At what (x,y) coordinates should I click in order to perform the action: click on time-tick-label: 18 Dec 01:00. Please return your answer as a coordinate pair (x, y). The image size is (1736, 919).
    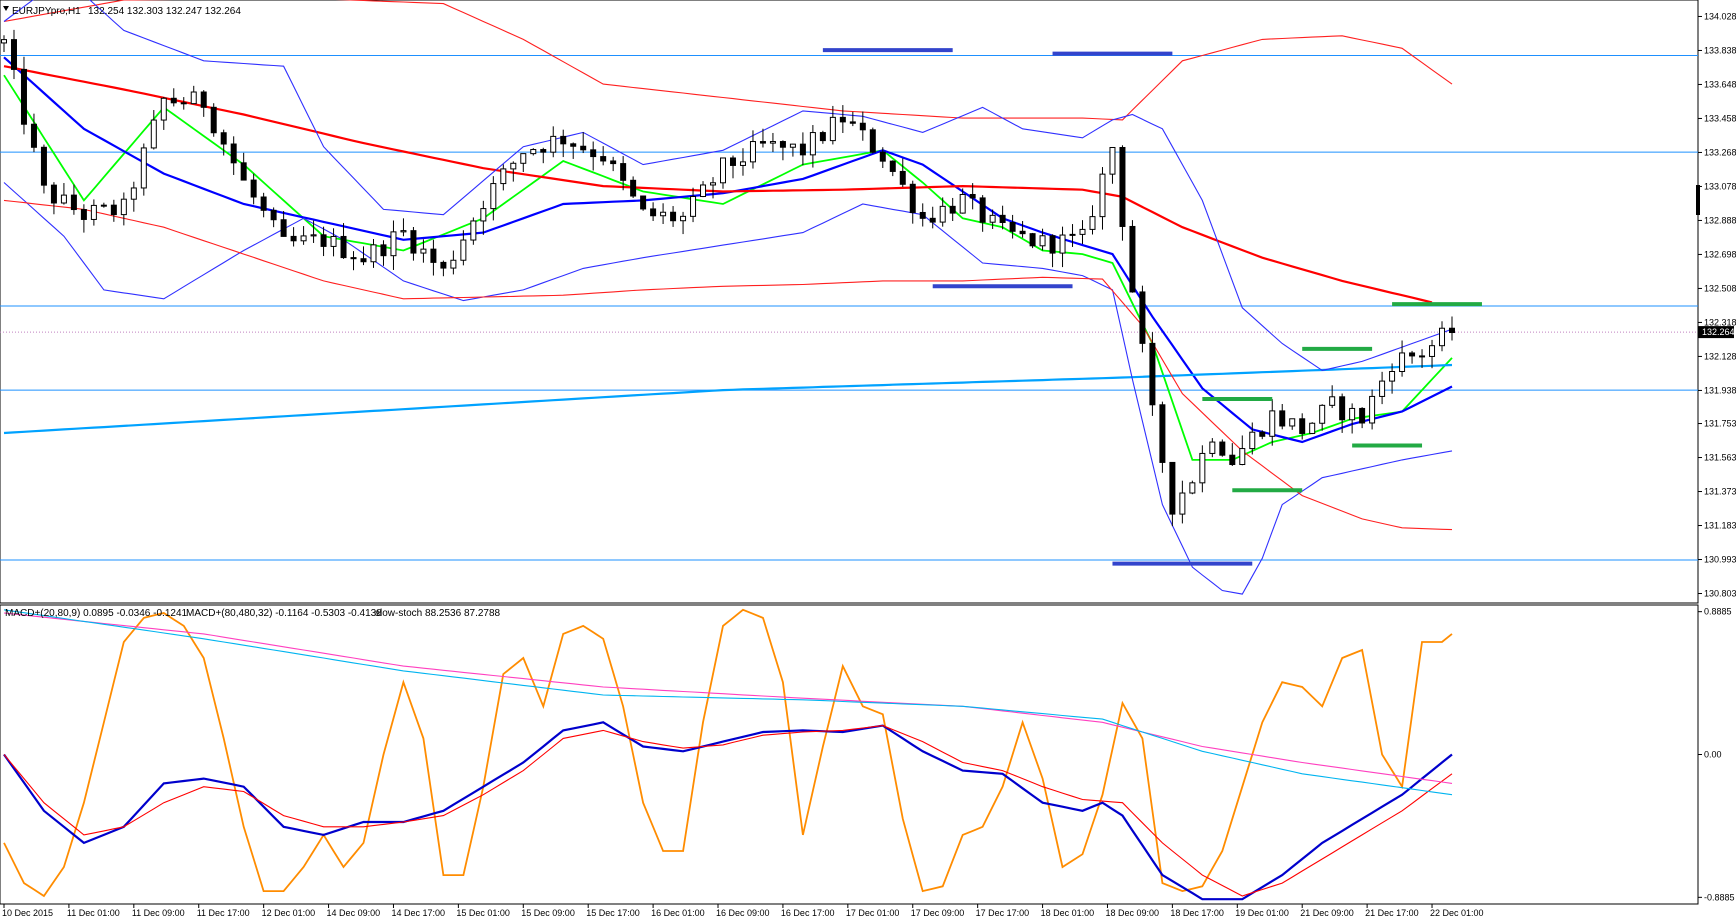
    Looking at the image, I should click on (1068, 913).